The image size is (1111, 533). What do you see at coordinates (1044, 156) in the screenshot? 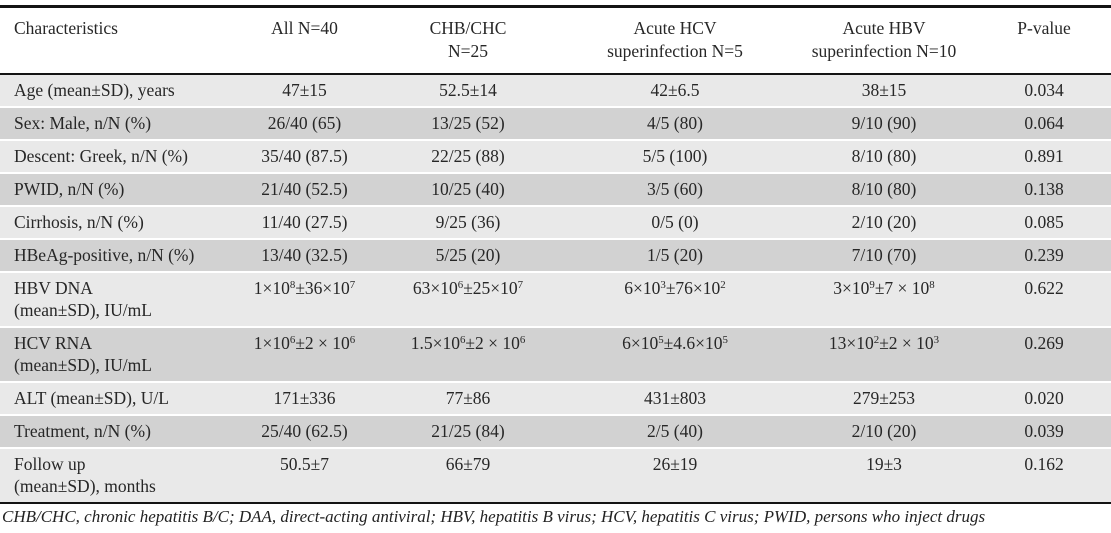
I see `cell-value: 0.891` at bounding box center [1044, 156].